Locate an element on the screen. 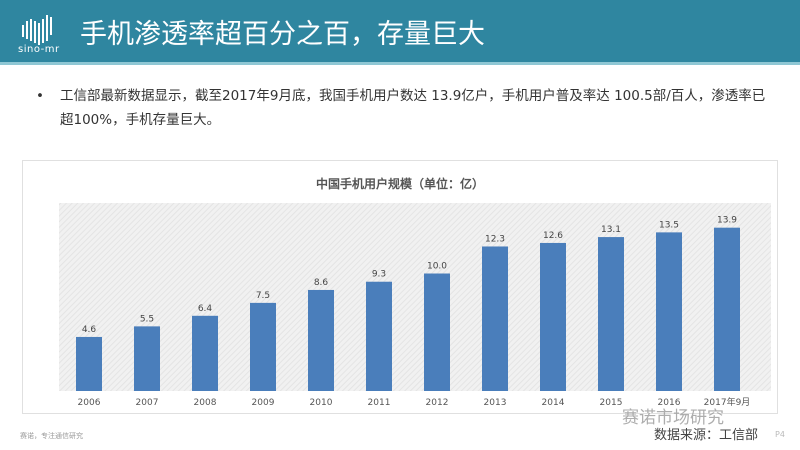 The width and height of the screenshot is (800, 450). data-label: 7.5 is located at coordinates (263, 296).